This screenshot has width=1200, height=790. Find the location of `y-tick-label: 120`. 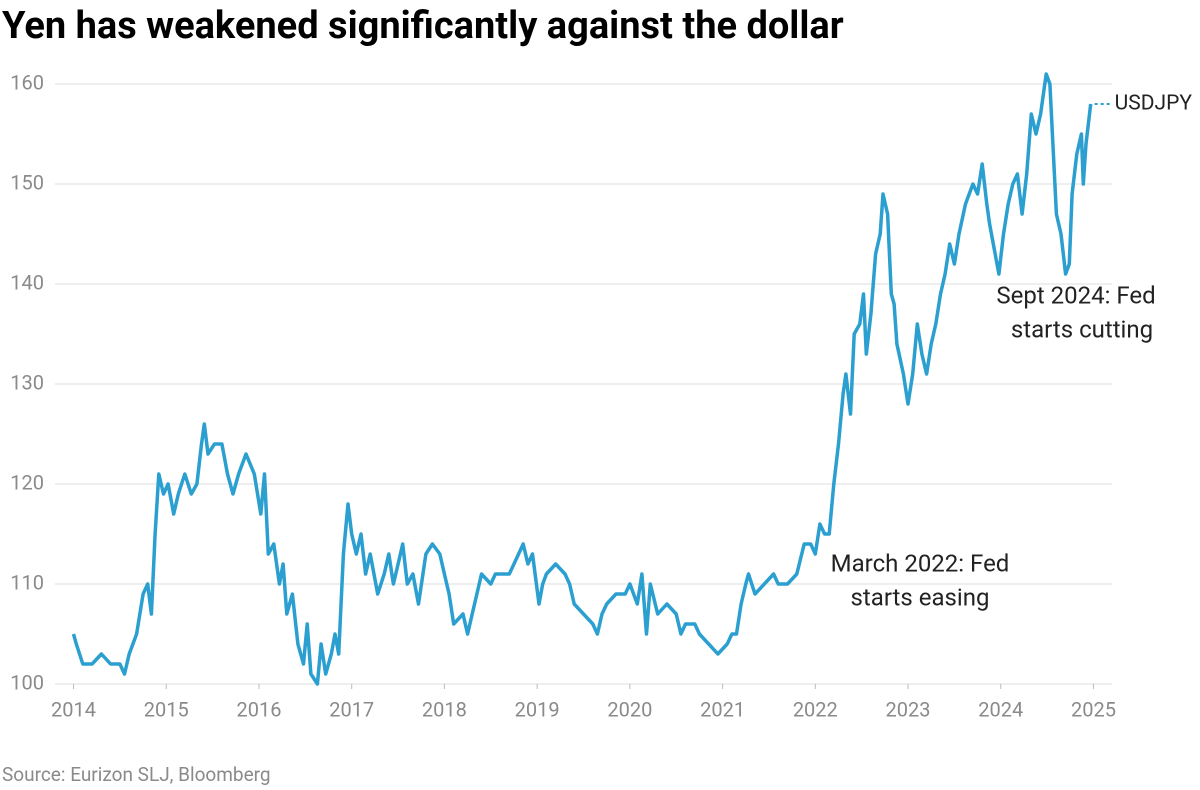

y-tick-label: 120 is located at coordinates (27, 482).